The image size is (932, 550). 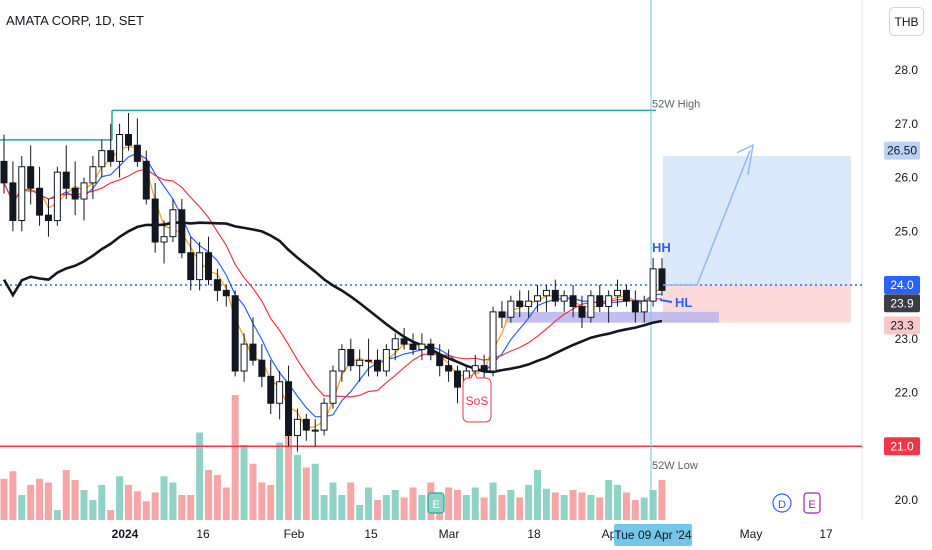 I want to click on low-52w-label: 52W Low, so click(x=675, y=466).